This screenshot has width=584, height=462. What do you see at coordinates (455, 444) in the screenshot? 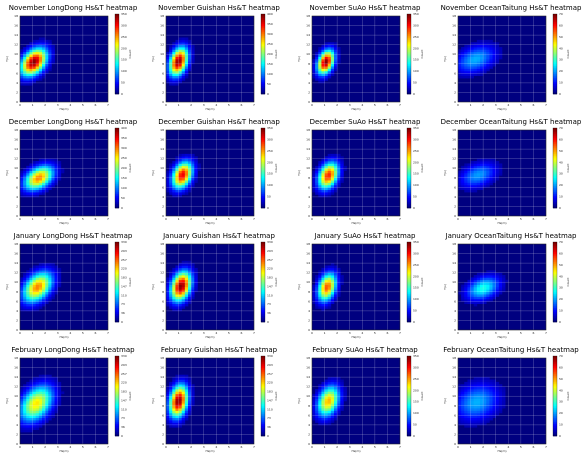
I see `y-tick-label: 0` at bounding box center [455, 444].